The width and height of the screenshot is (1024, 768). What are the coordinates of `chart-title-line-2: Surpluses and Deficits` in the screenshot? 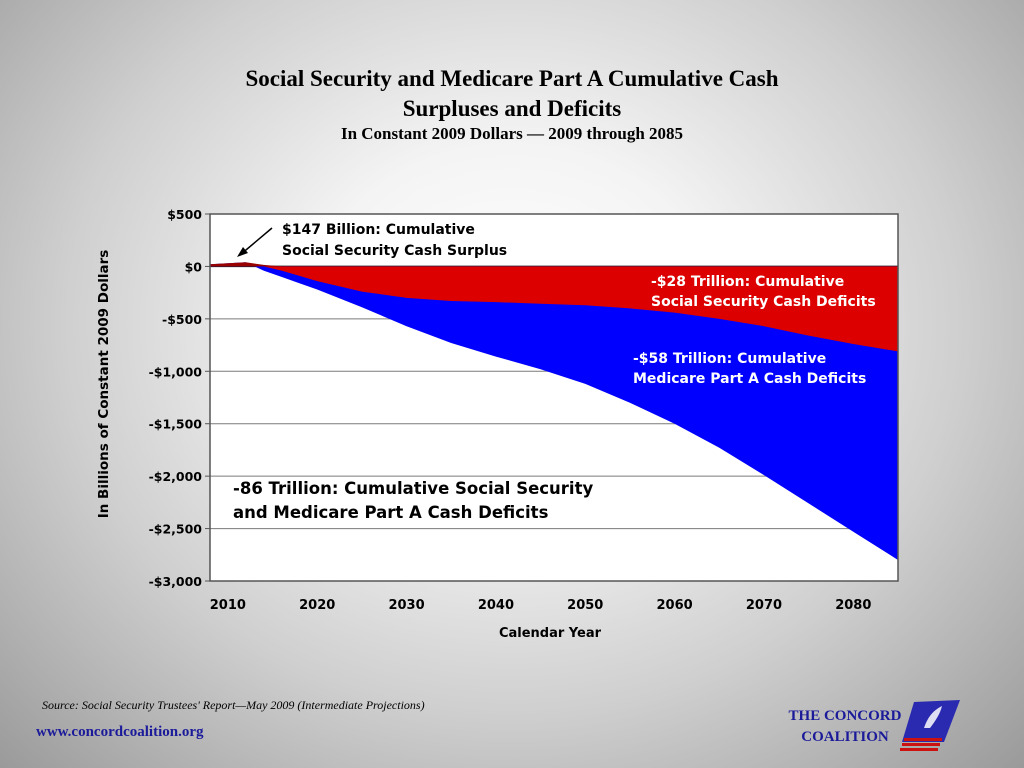 It's located at (512, 108).